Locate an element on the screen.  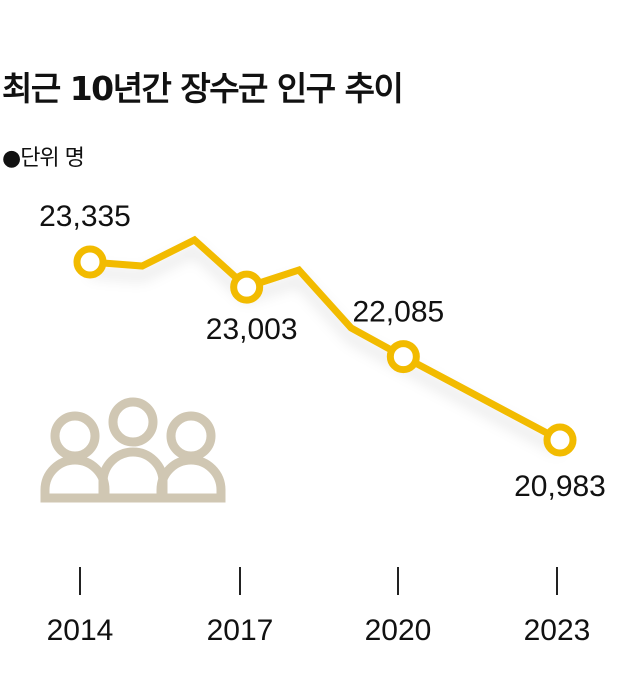
data-point-2023 is located at coordinates (560, 440).